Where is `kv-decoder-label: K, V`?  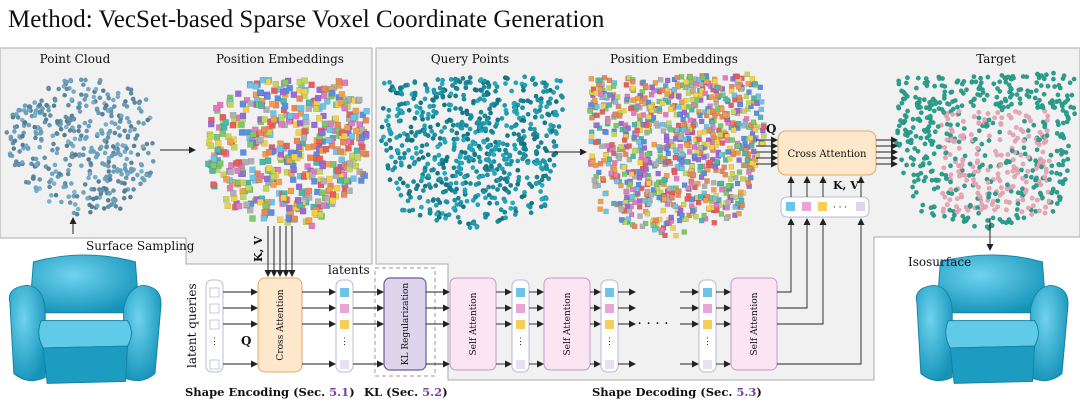
kv-decoder-label: K, V is located at coordinates (846, 185).